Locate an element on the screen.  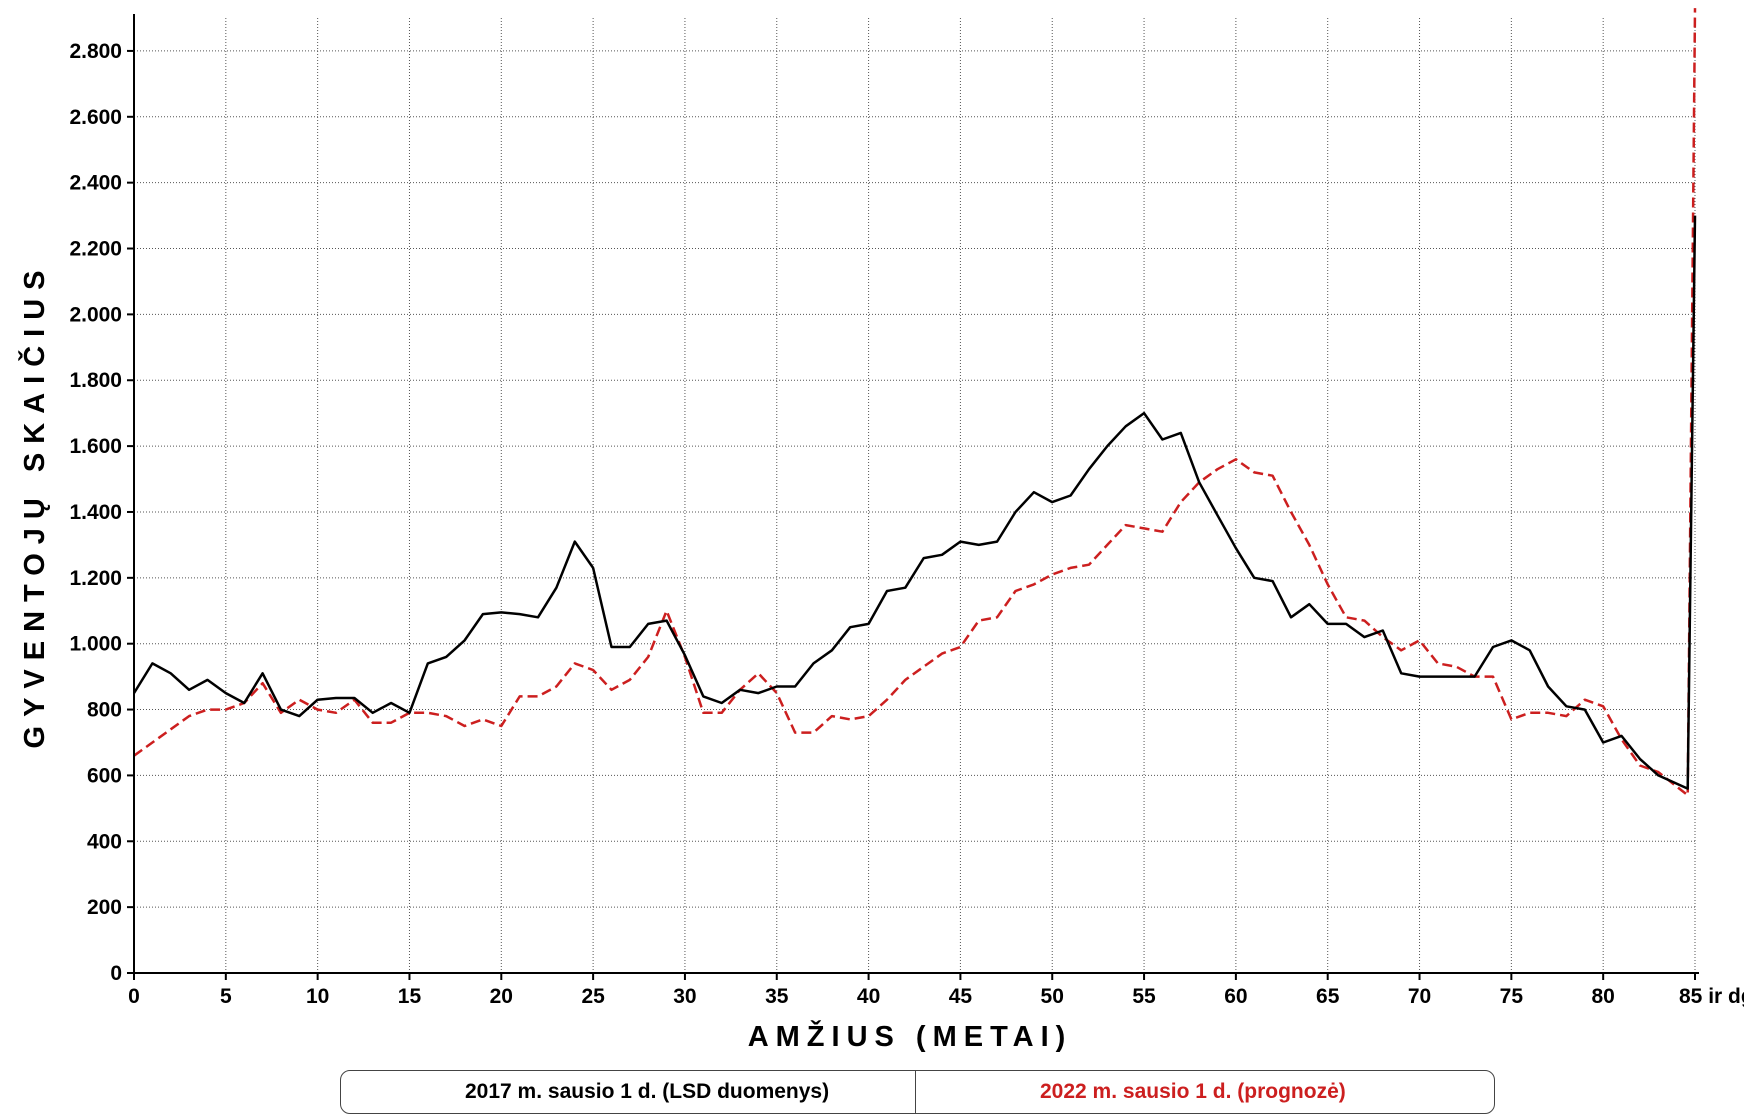
x-tick-label: 75 is located at coordinates (1512, 996).